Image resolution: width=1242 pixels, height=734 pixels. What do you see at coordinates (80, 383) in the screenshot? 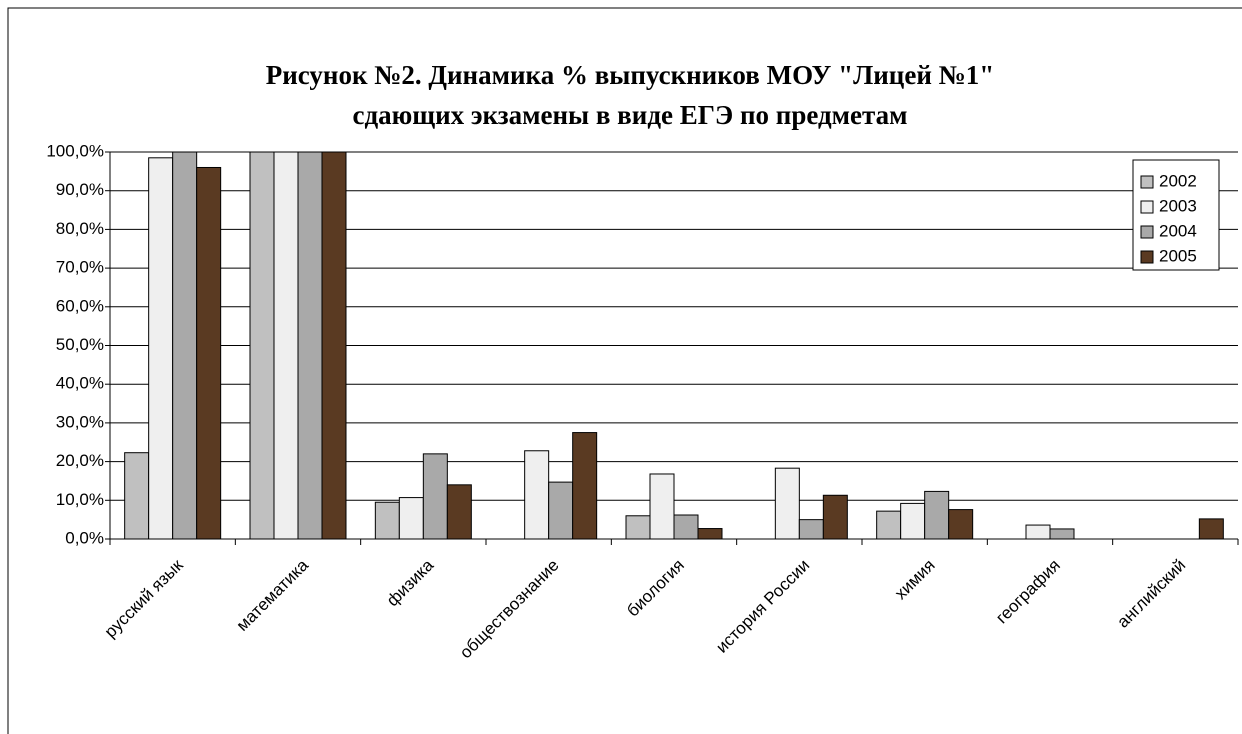
I see `y-tick-label: 40,0%` at bounding box center [80, 383].